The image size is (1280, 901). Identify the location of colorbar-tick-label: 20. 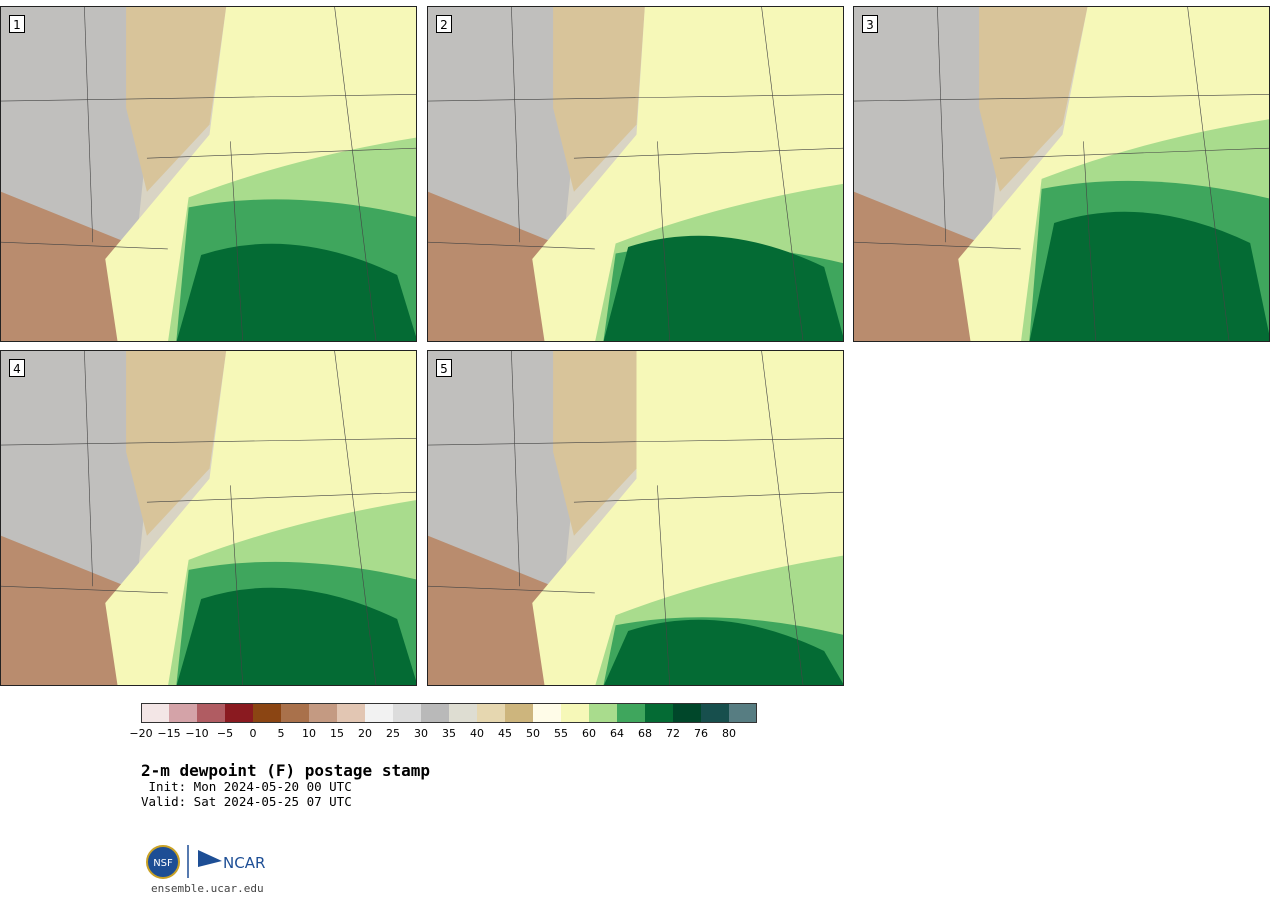
(365, 733).